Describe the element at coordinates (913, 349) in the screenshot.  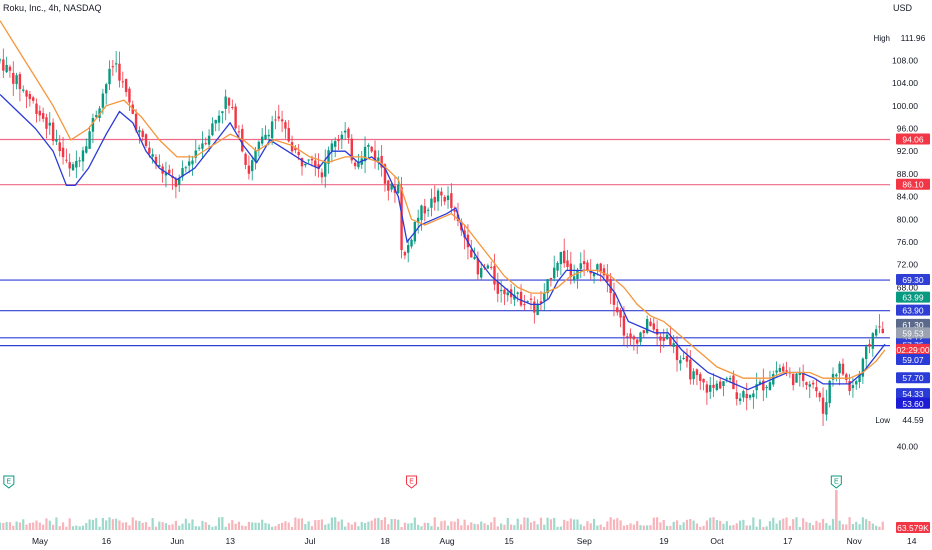
I see `price-tag-4: 02:29:00` at that location.